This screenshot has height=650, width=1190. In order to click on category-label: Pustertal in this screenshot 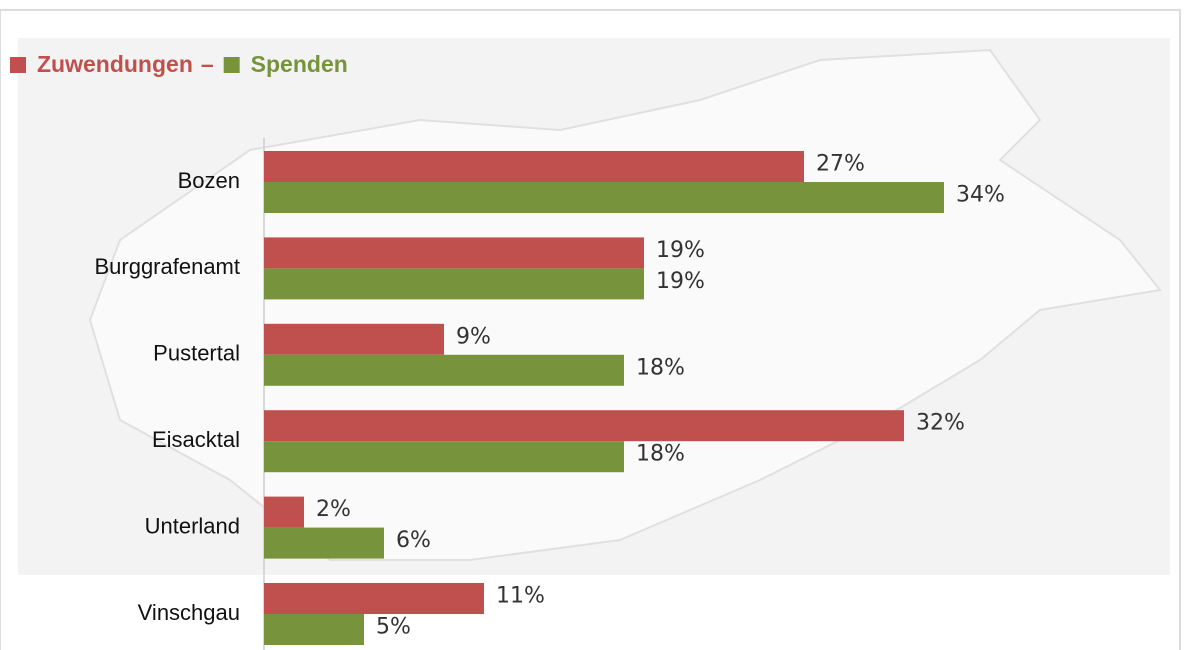, I will do `click(196, 353)`.